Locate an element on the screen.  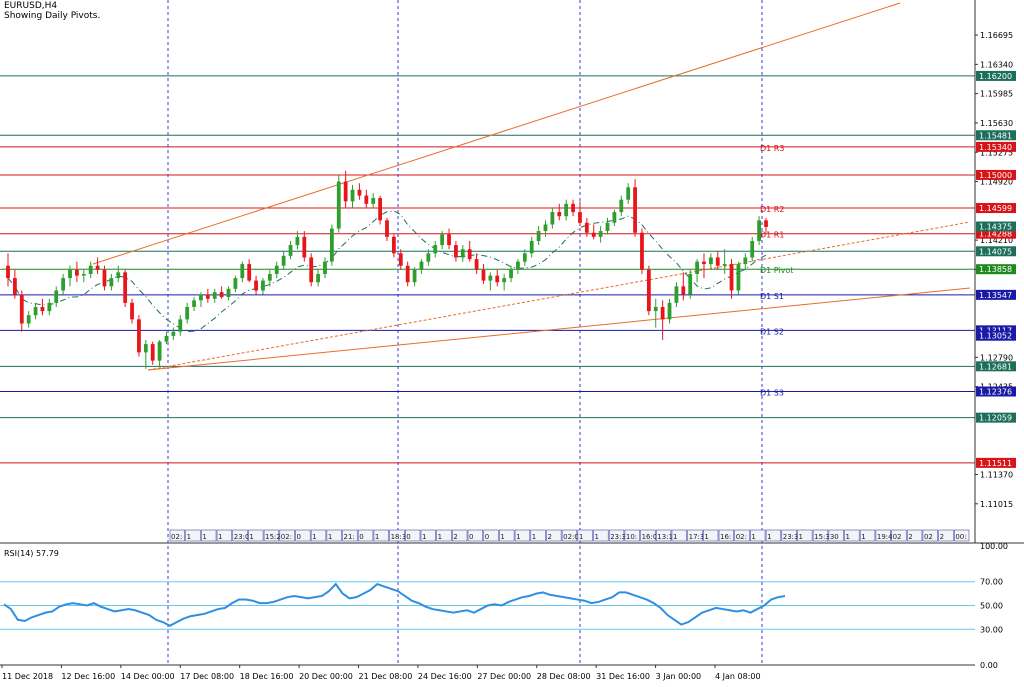
extra-price-label: 1.13052 is located at coordinates (995, 336).